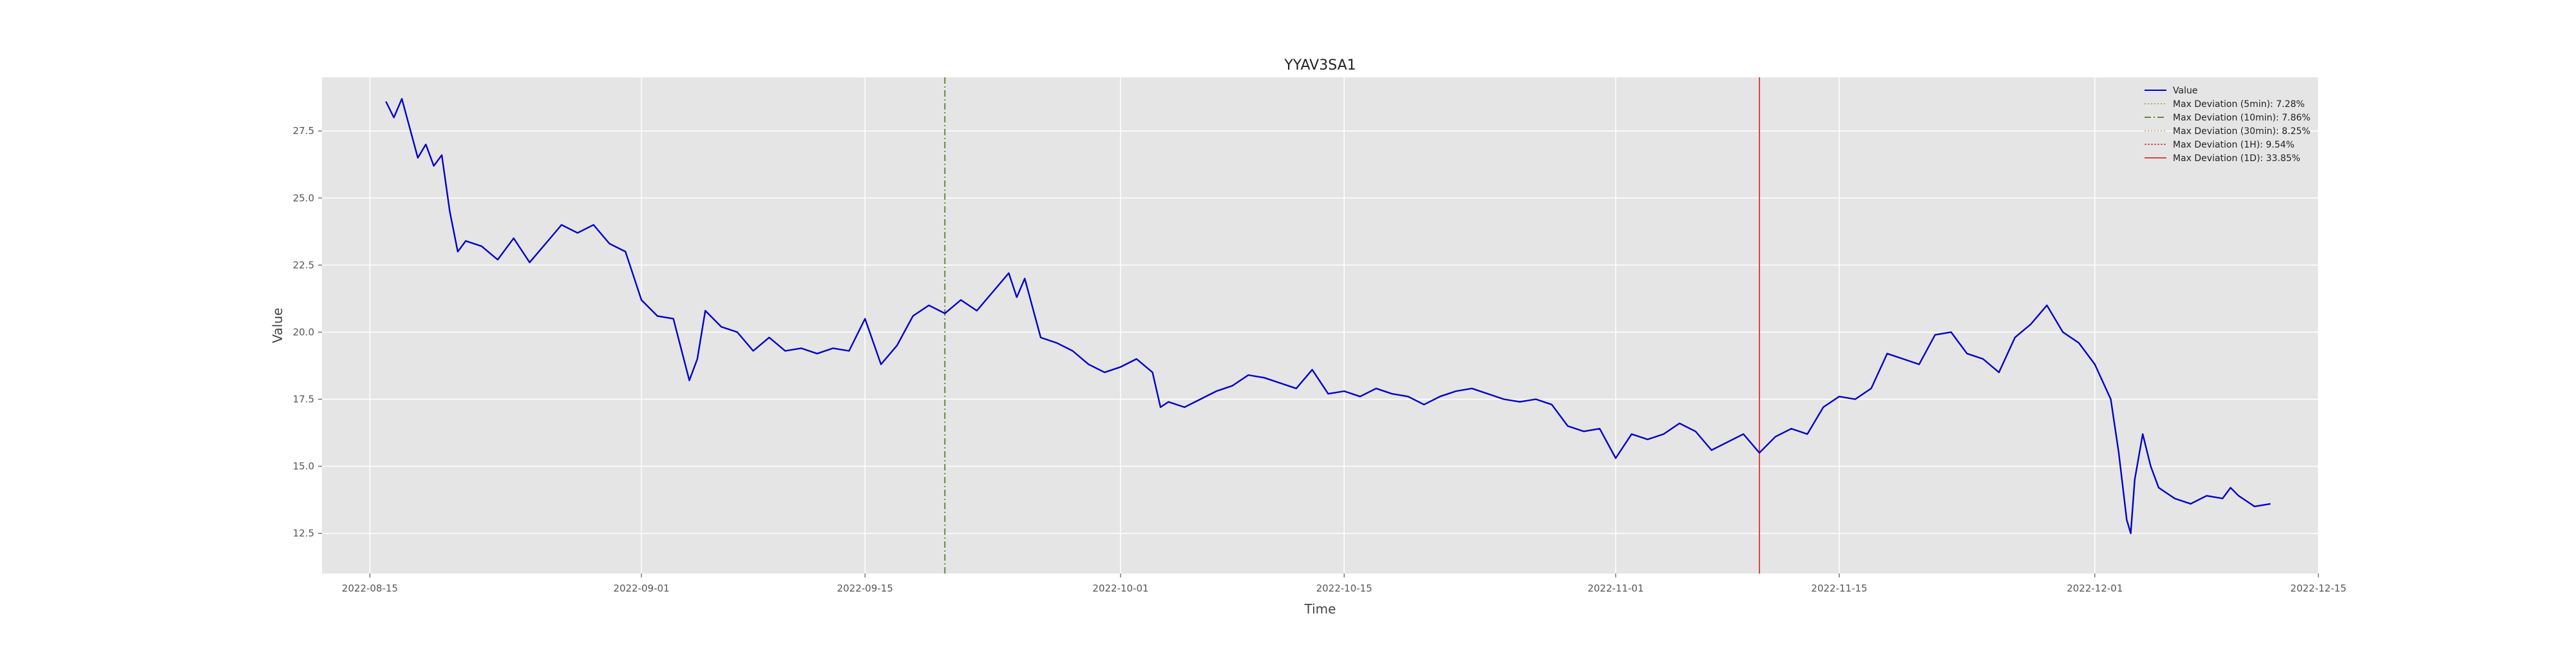 Image resolution: width=2576 pixels, height=647 pixels. Describe the element at coordinates (303, 399) in the screenshot. I see `y-tick-label: 17.5` at that location.